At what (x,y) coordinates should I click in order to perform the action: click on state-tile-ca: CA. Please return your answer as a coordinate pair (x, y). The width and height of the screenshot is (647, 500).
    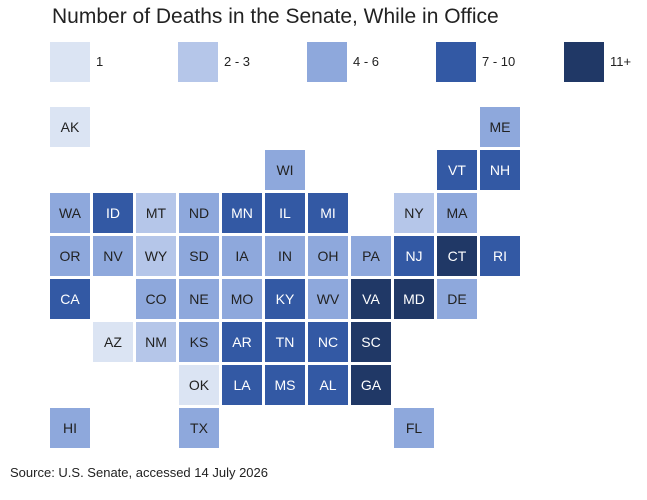
    Looking at the image, I should click on (70, 299).